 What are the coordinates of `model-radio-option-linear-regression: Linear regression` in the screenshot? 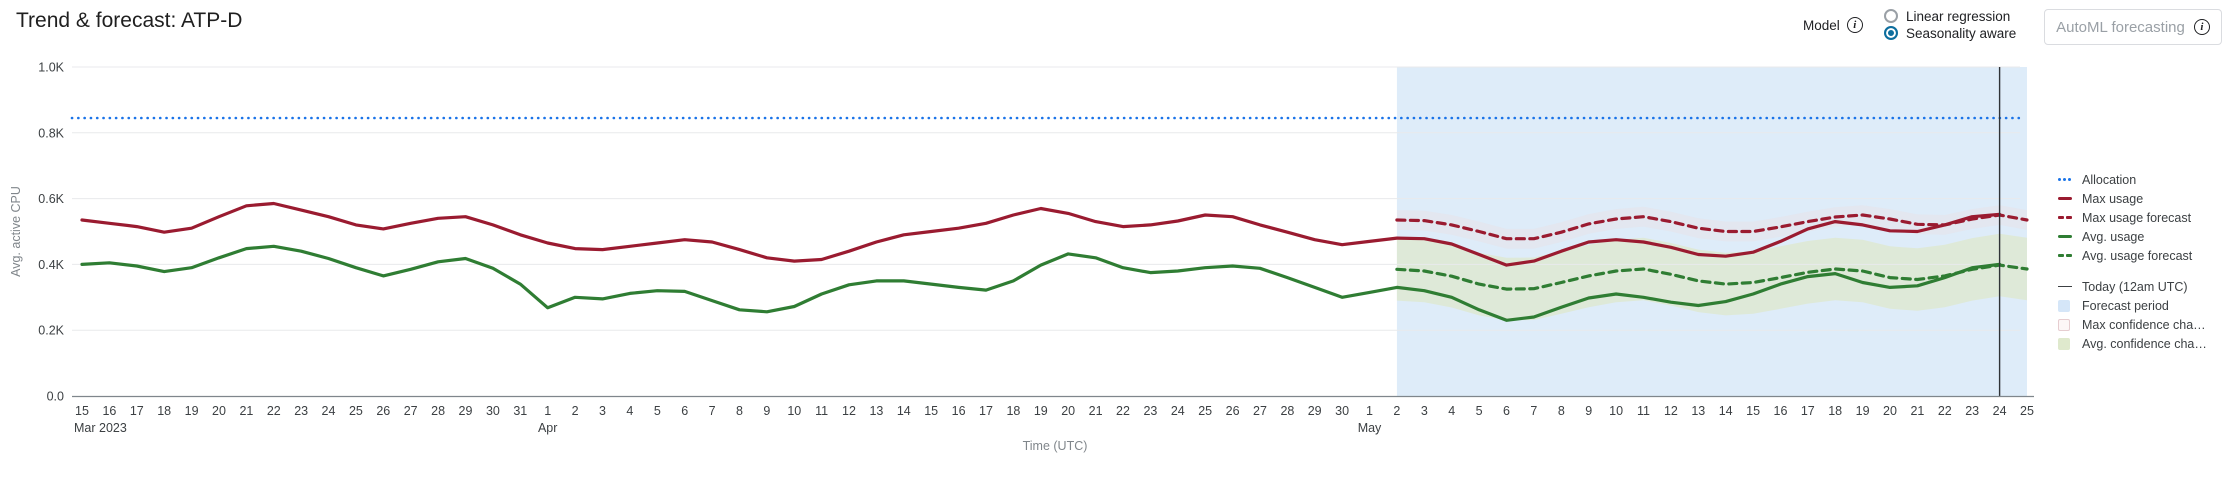 It's located at (1950, 16).